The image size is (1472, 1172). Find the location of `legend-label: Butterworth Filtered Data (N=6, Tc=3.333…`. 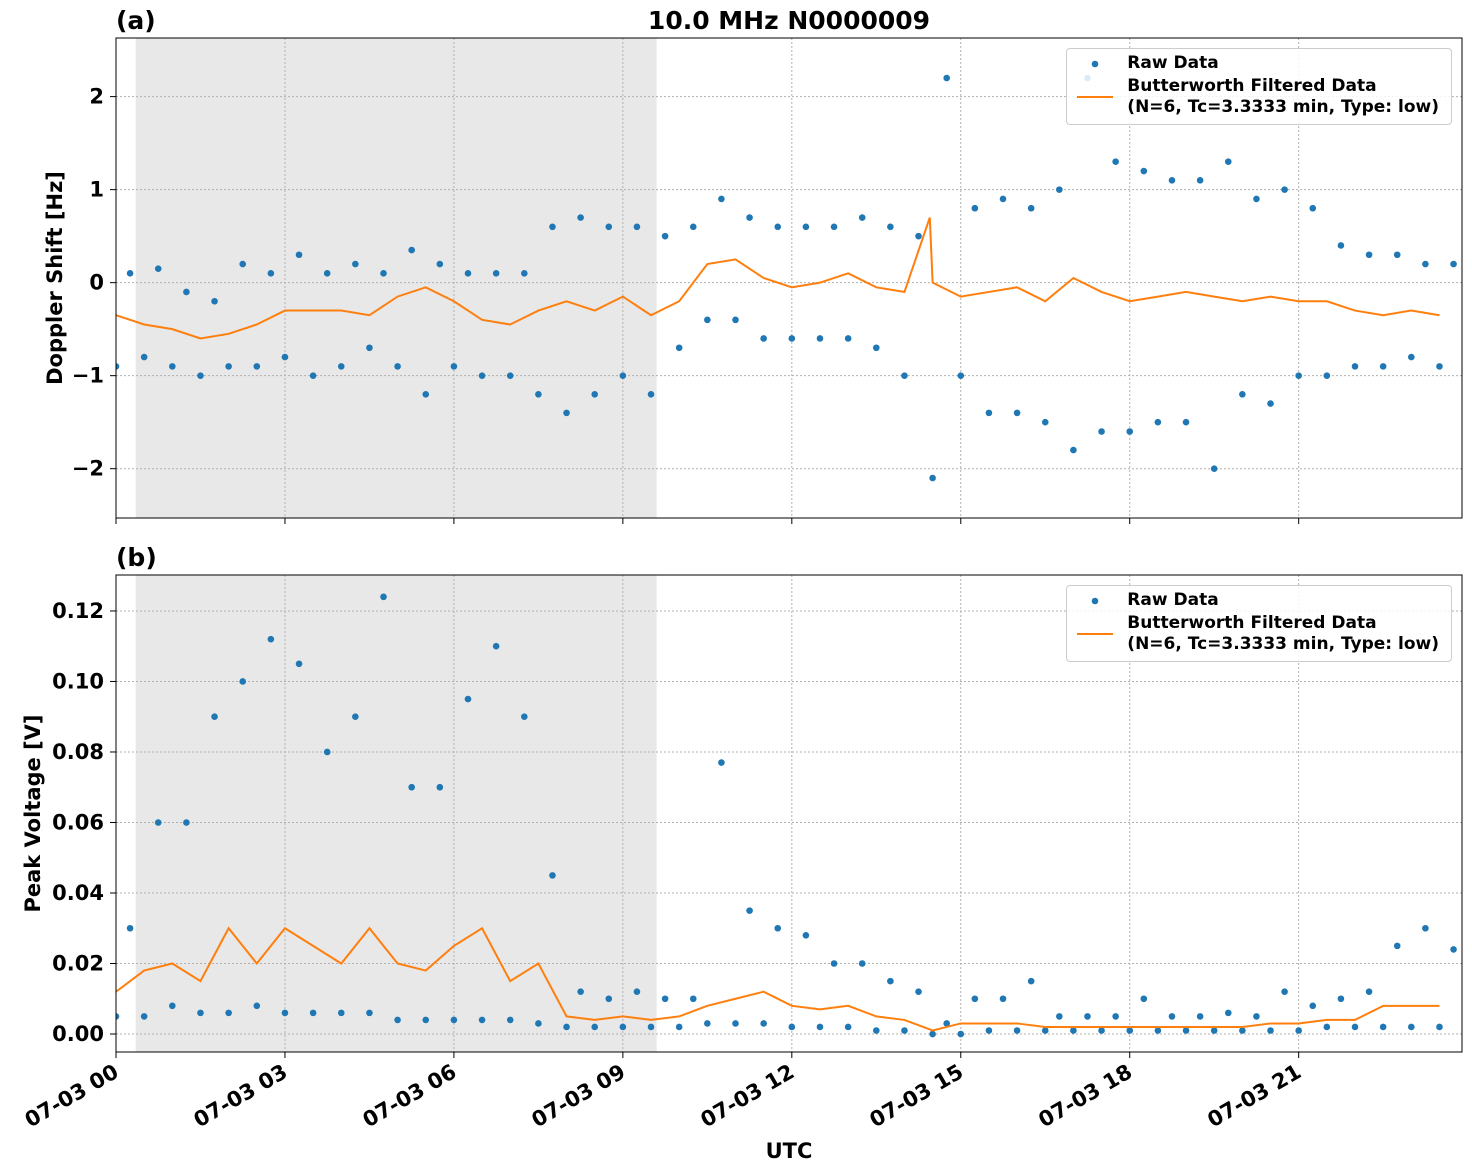

legend-label: Butterworth Filtered Data (N=6, Tc=3.333… is located at coordinates (1283, 96).